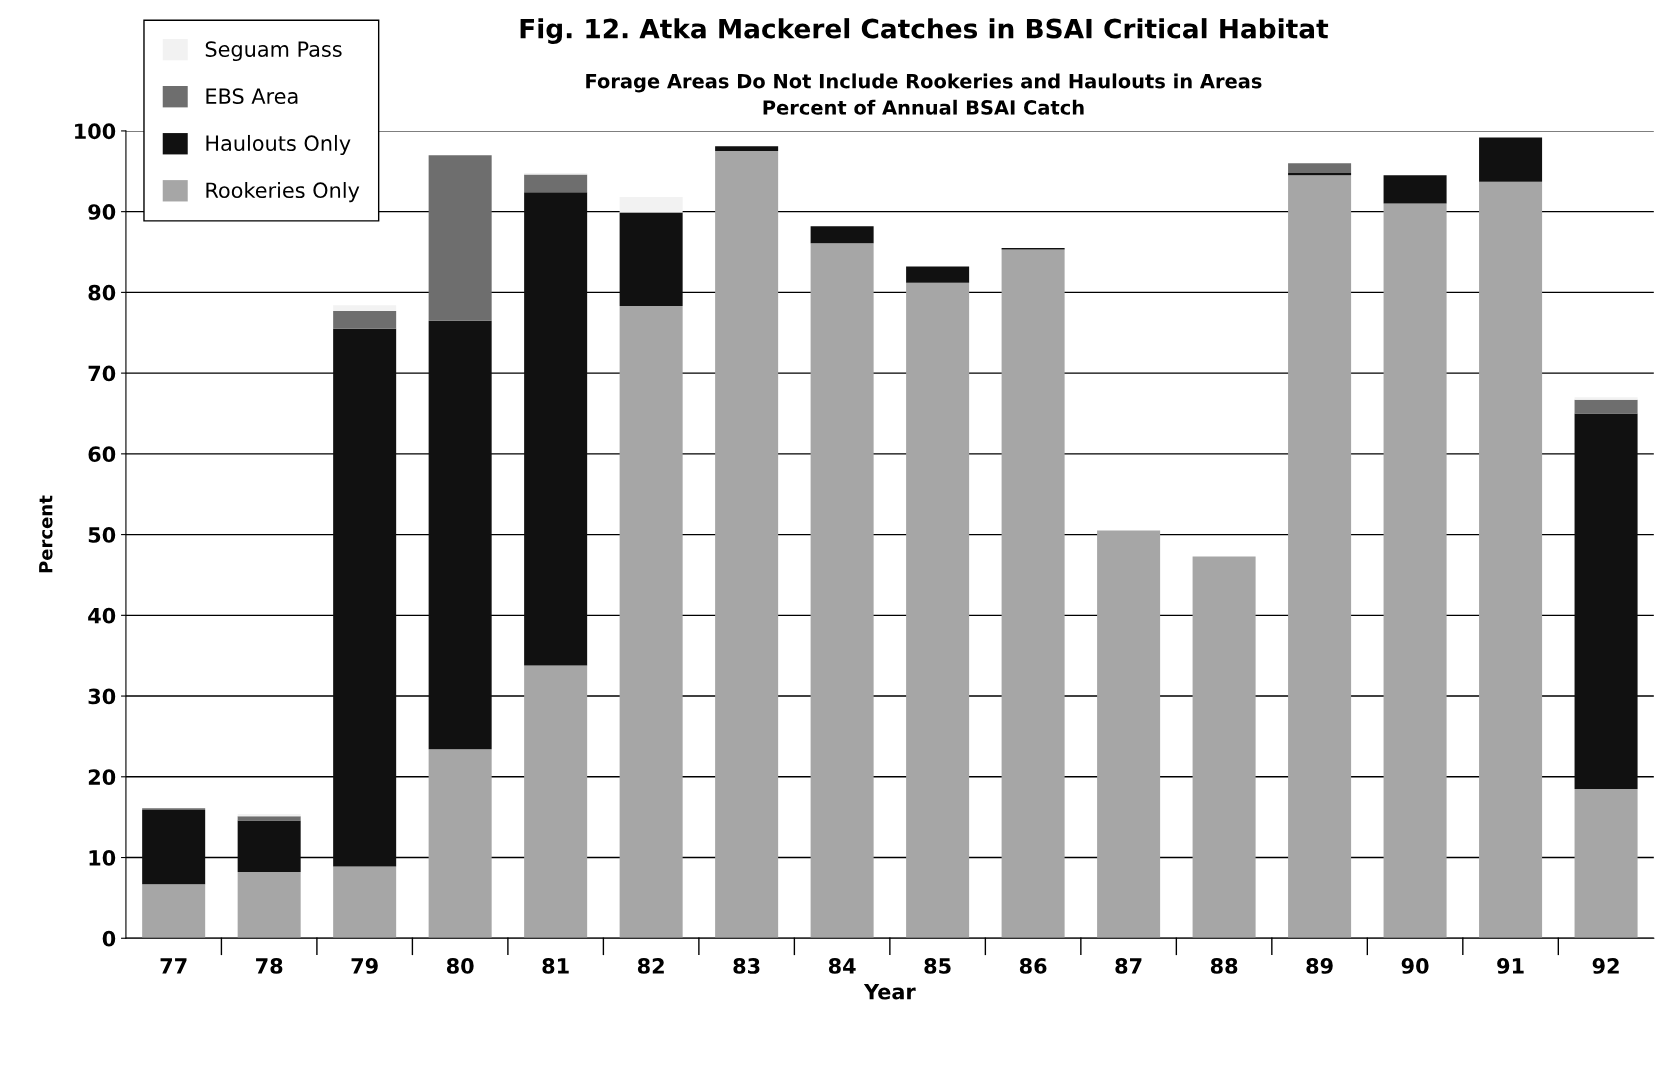  Describe the element at coordinates (889, 992) in the screenshot. I see `x-axis-title: Year` at that location.